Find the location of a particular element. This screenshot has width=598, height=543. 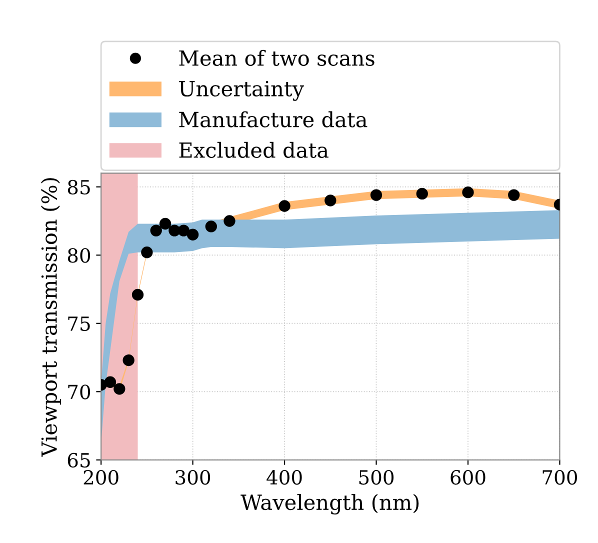

y-tick-label: 75 is located at coordinates (79, 324).